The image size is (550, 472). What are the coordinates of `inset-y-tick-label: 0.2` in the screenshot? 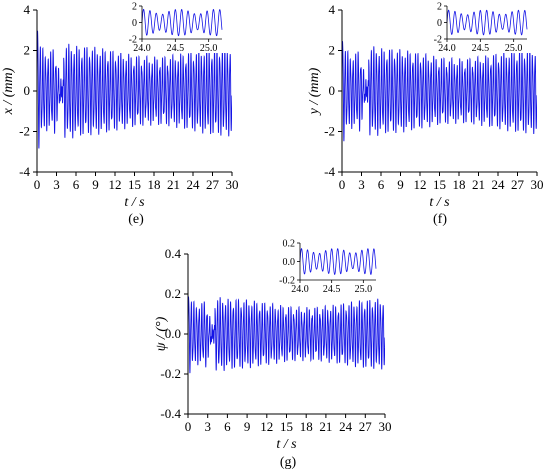 It's located at (289, 244).